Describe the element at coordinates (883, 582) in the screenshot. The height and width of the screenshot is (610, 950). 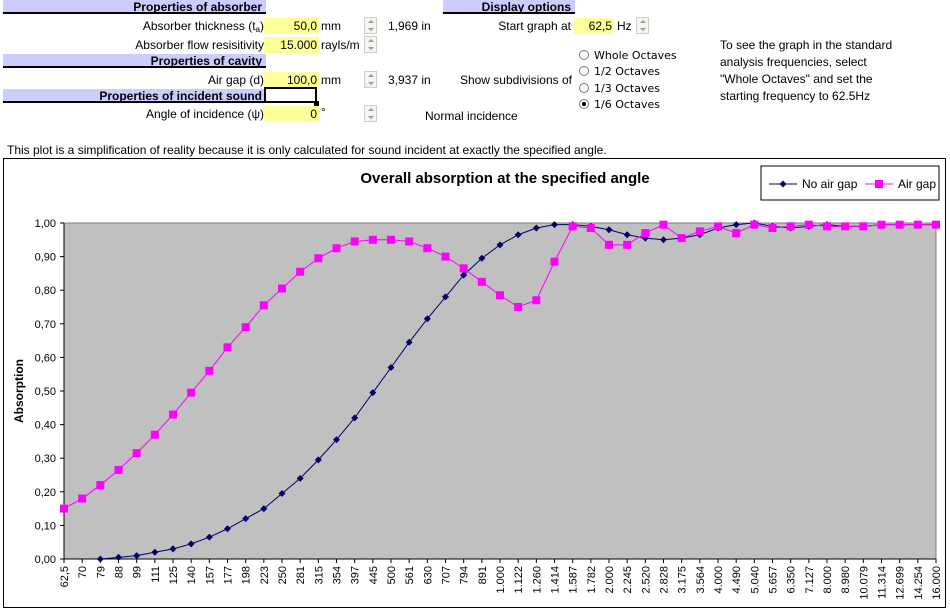
I see `x-tick-label: 11.314` at that location.